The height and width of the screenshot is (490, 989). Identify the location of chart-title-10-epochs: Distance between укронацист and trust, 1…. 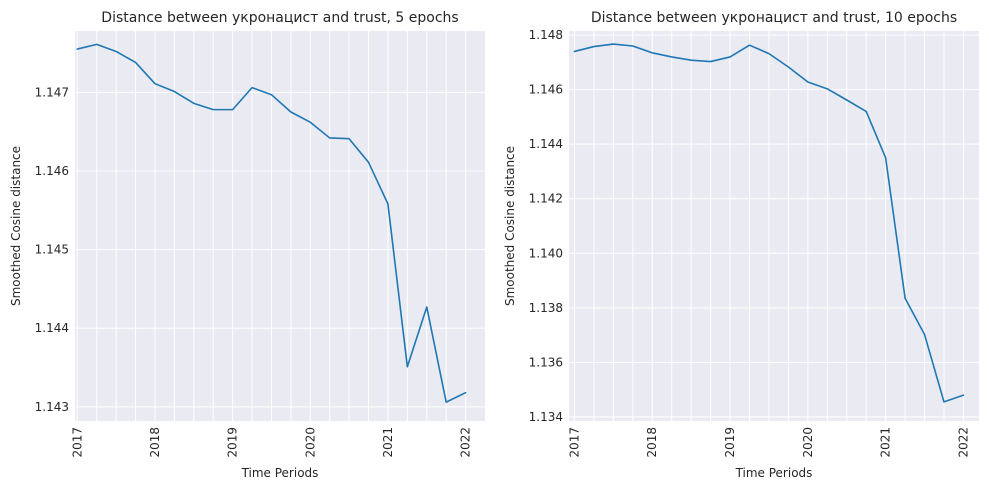
(774, 18).